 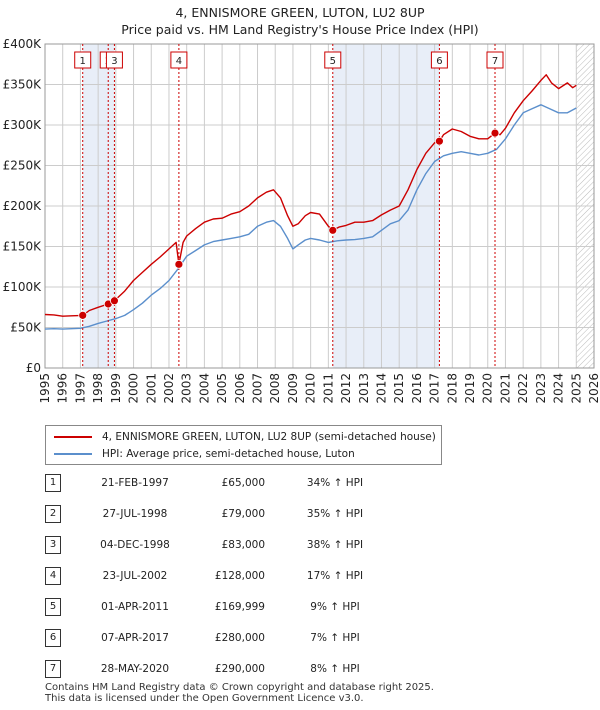 I want to click on x-tick-label: 1998, so click(x=98, y=388).